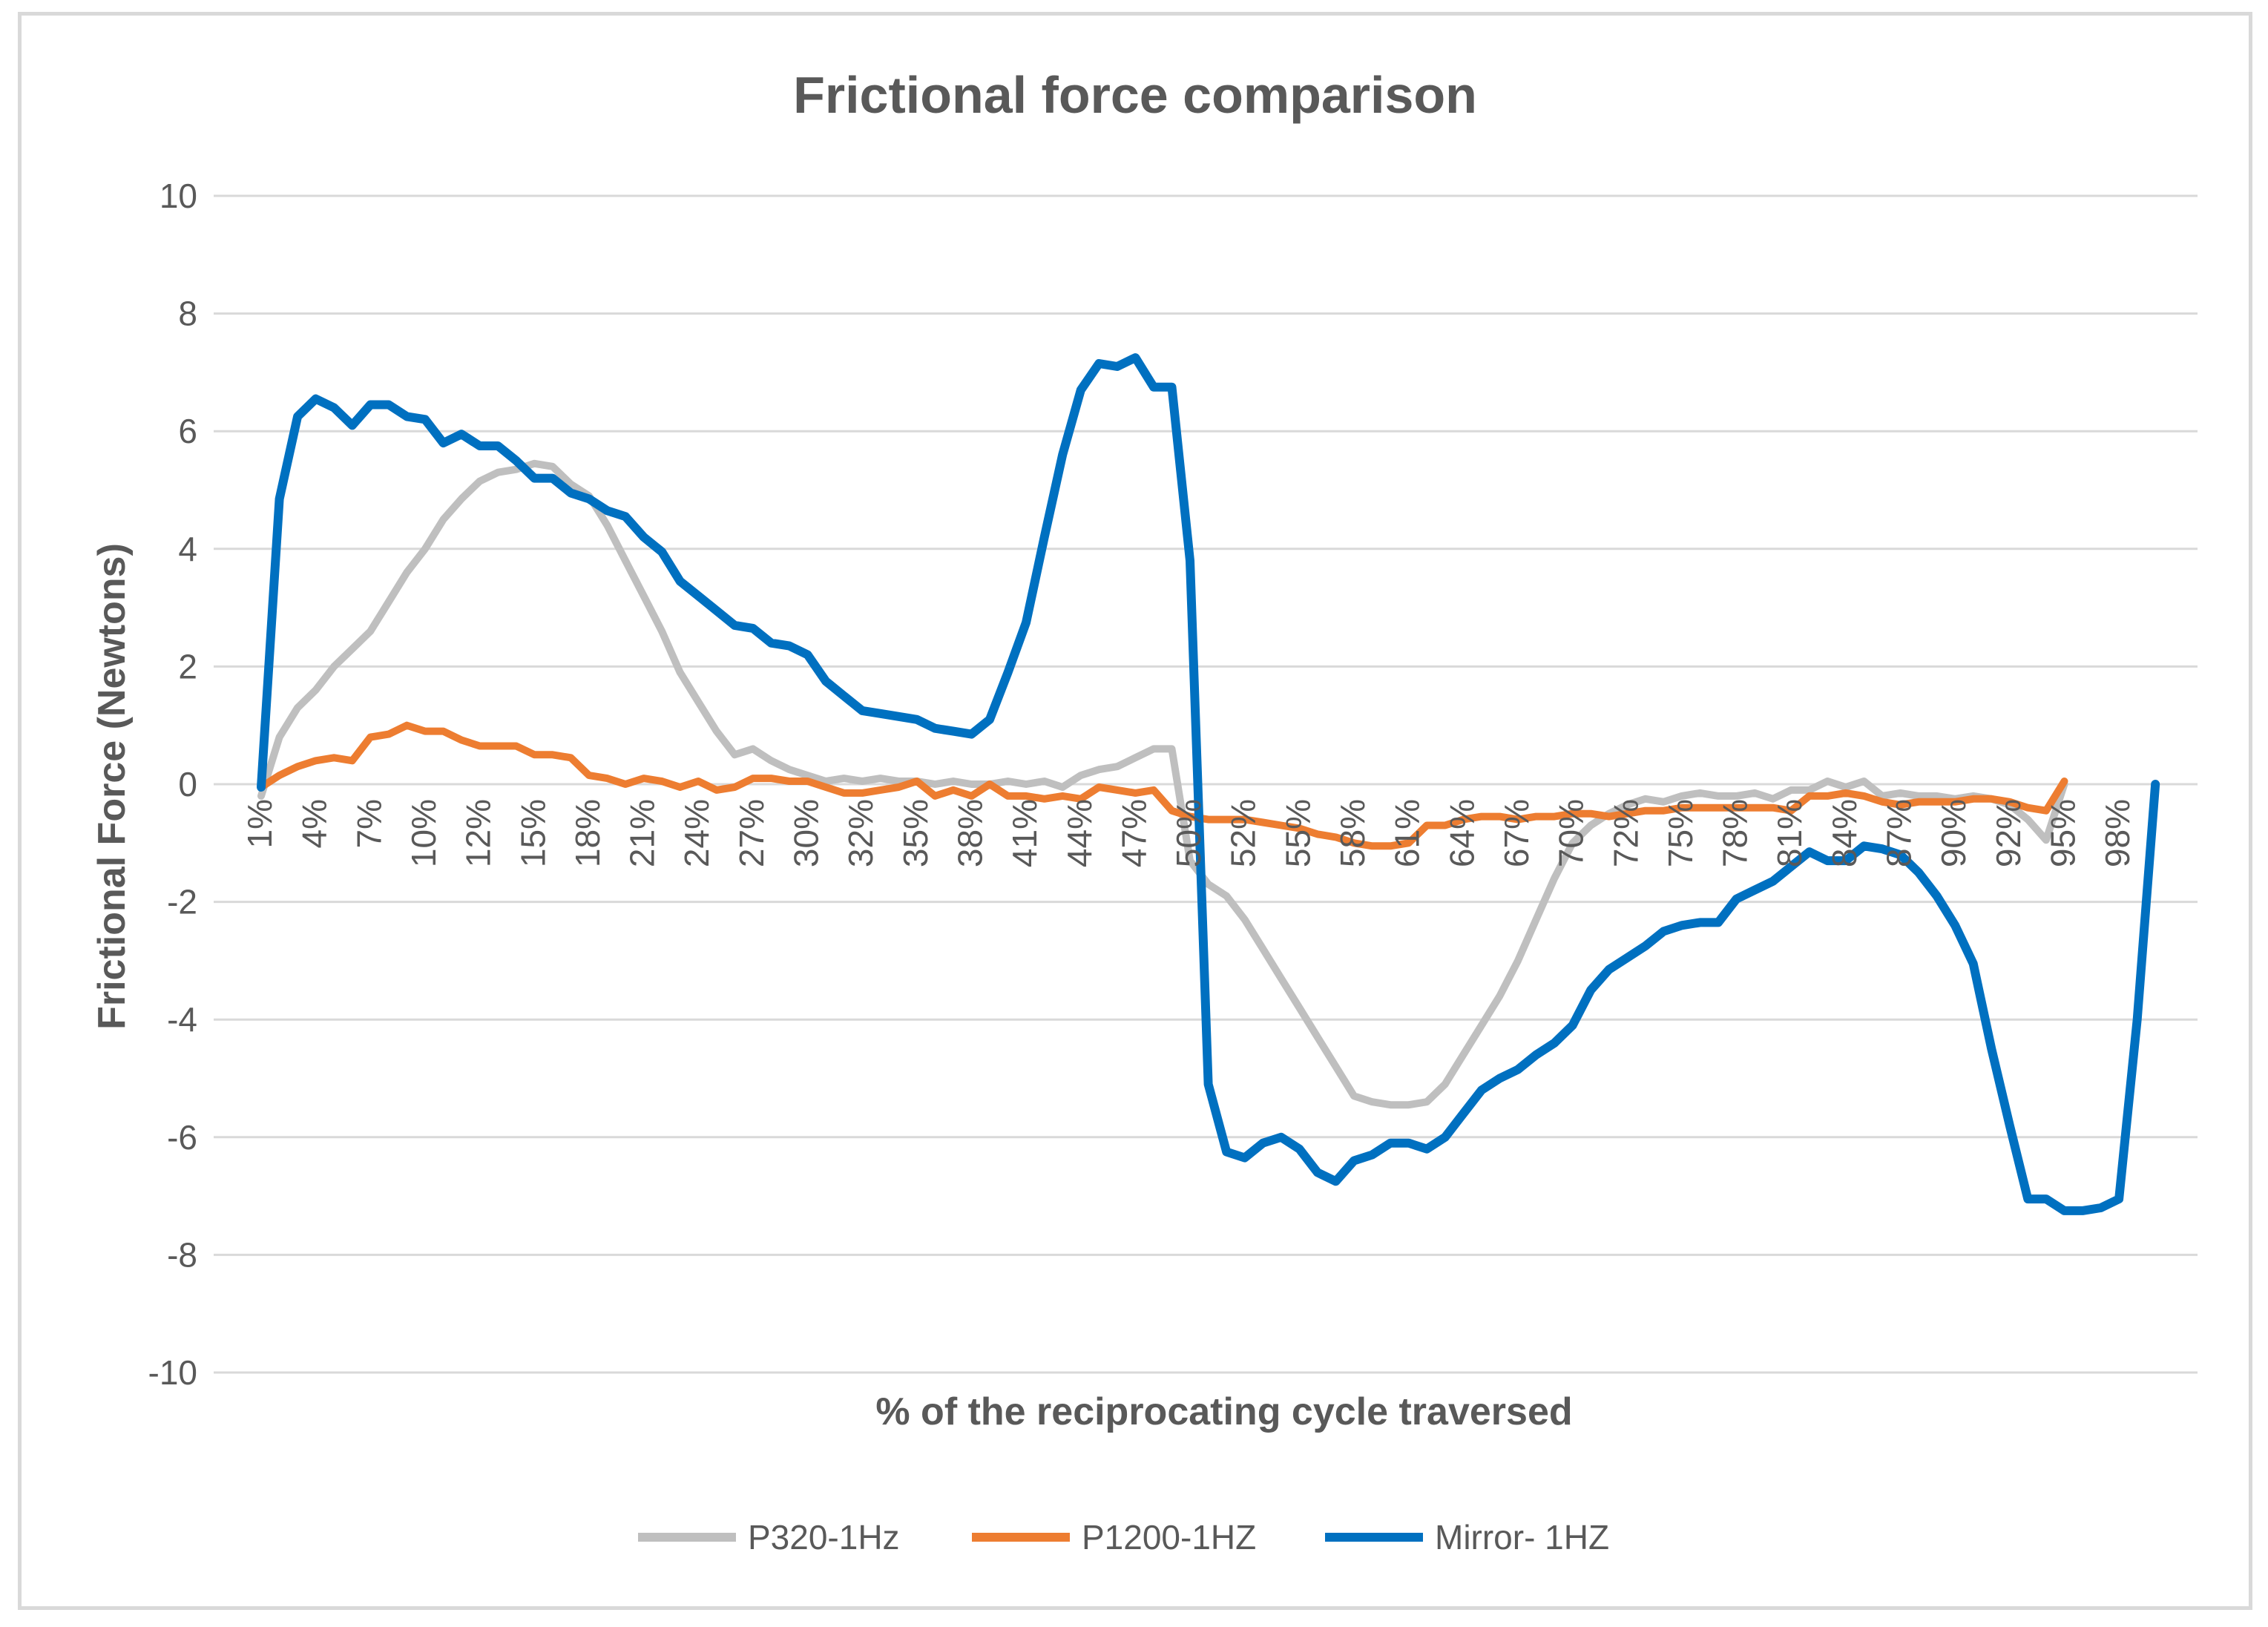 The height and width of the screenshot is (1627, 2268). I want to click on legend-label: P320-1Hz, so click(824, 1537).